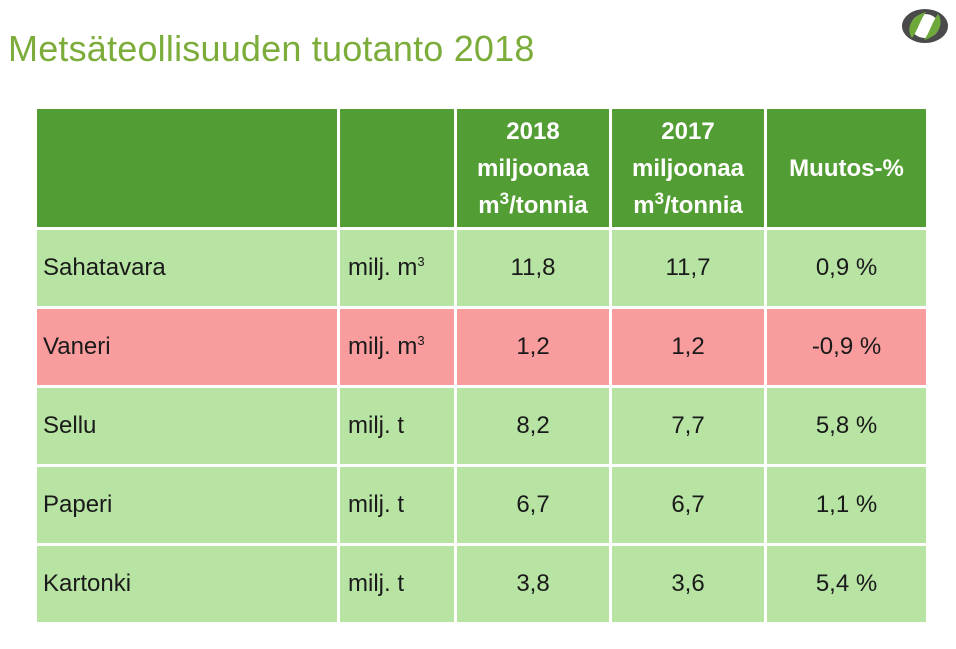 The image size is (956, 649). I want to click on table-row: Paperi milj. t 6,7 6,7 1,1 %, so click(481, 505).